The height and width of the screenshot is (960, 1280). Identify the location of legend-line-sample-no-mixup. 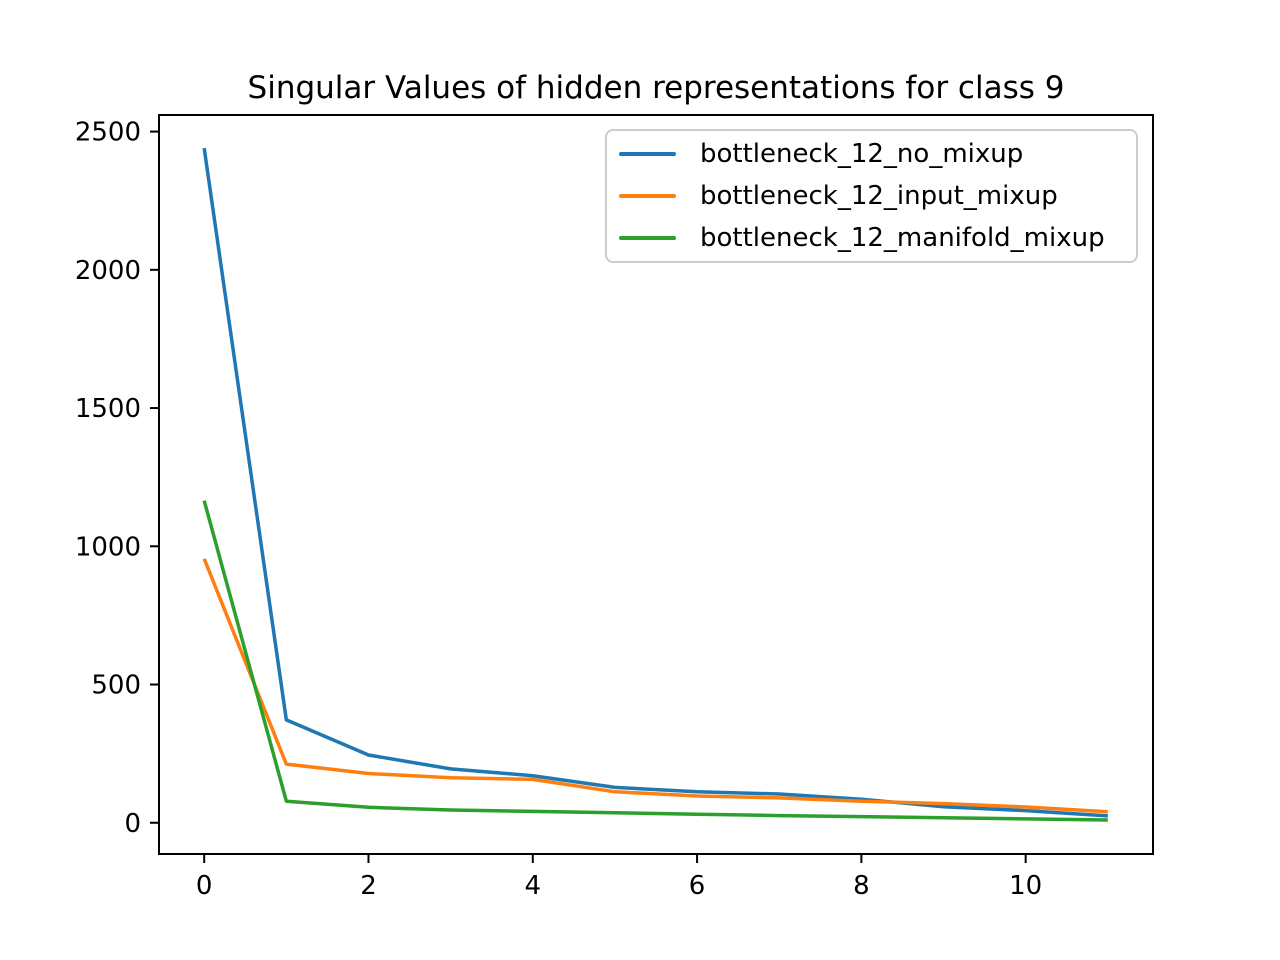
(647, 154).